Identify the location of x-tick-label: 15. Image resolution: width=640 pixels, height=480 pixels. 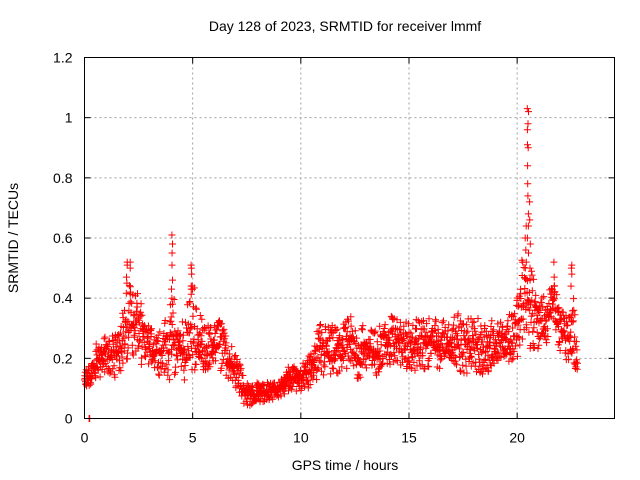
(409, 438).